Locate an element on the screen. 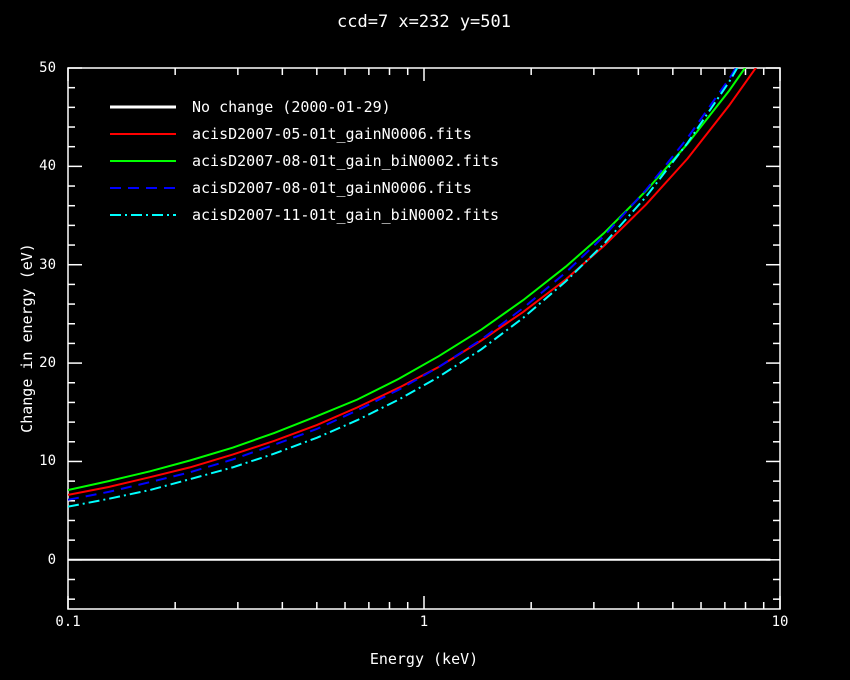 Image resolution: width=850 pixels, height=680 pixels. legend-item: acisD2007-08-01t_gain_biN0002.fits is located at coordinates (304, 160).